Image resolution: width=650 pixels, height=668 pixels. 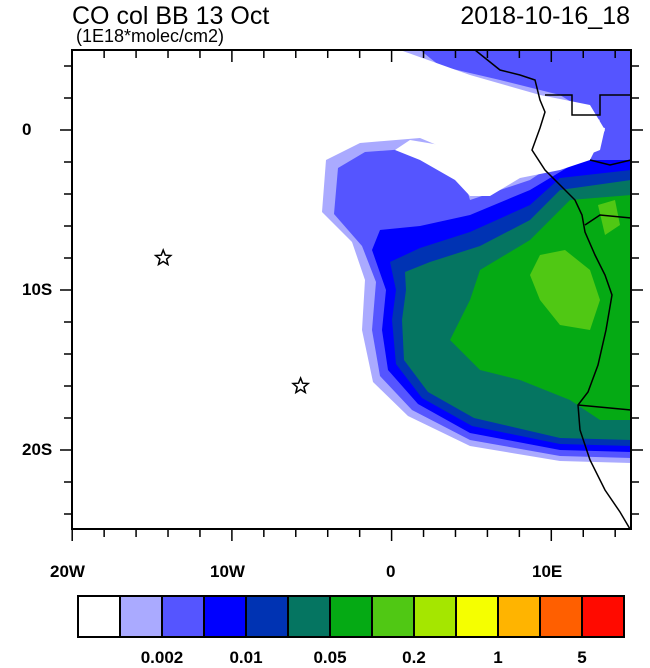 What do you see at coordinates (498, 657) in the screenshot?
I see `colorbar-label: 1` at bounding box center [498, 657].